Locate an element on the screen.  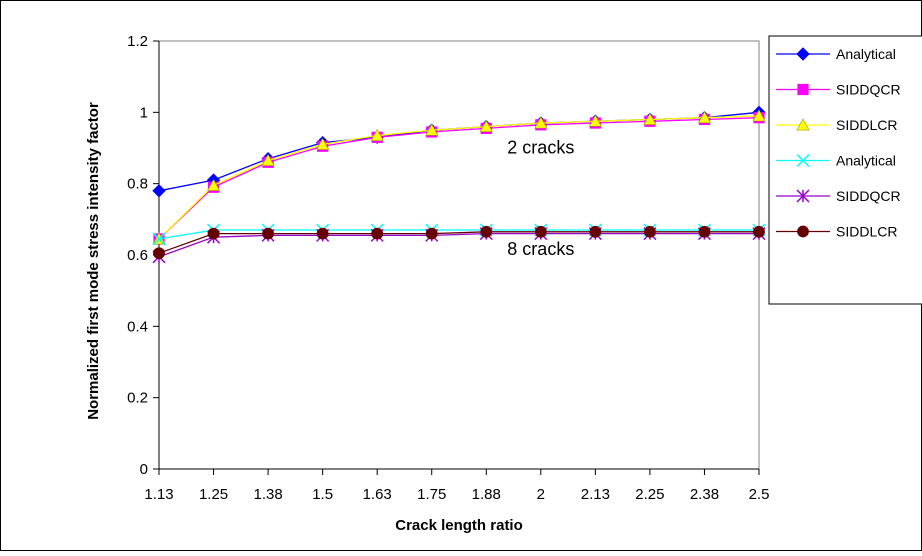
y-tick-label: 0.2 is located at coordinates (137, 398).